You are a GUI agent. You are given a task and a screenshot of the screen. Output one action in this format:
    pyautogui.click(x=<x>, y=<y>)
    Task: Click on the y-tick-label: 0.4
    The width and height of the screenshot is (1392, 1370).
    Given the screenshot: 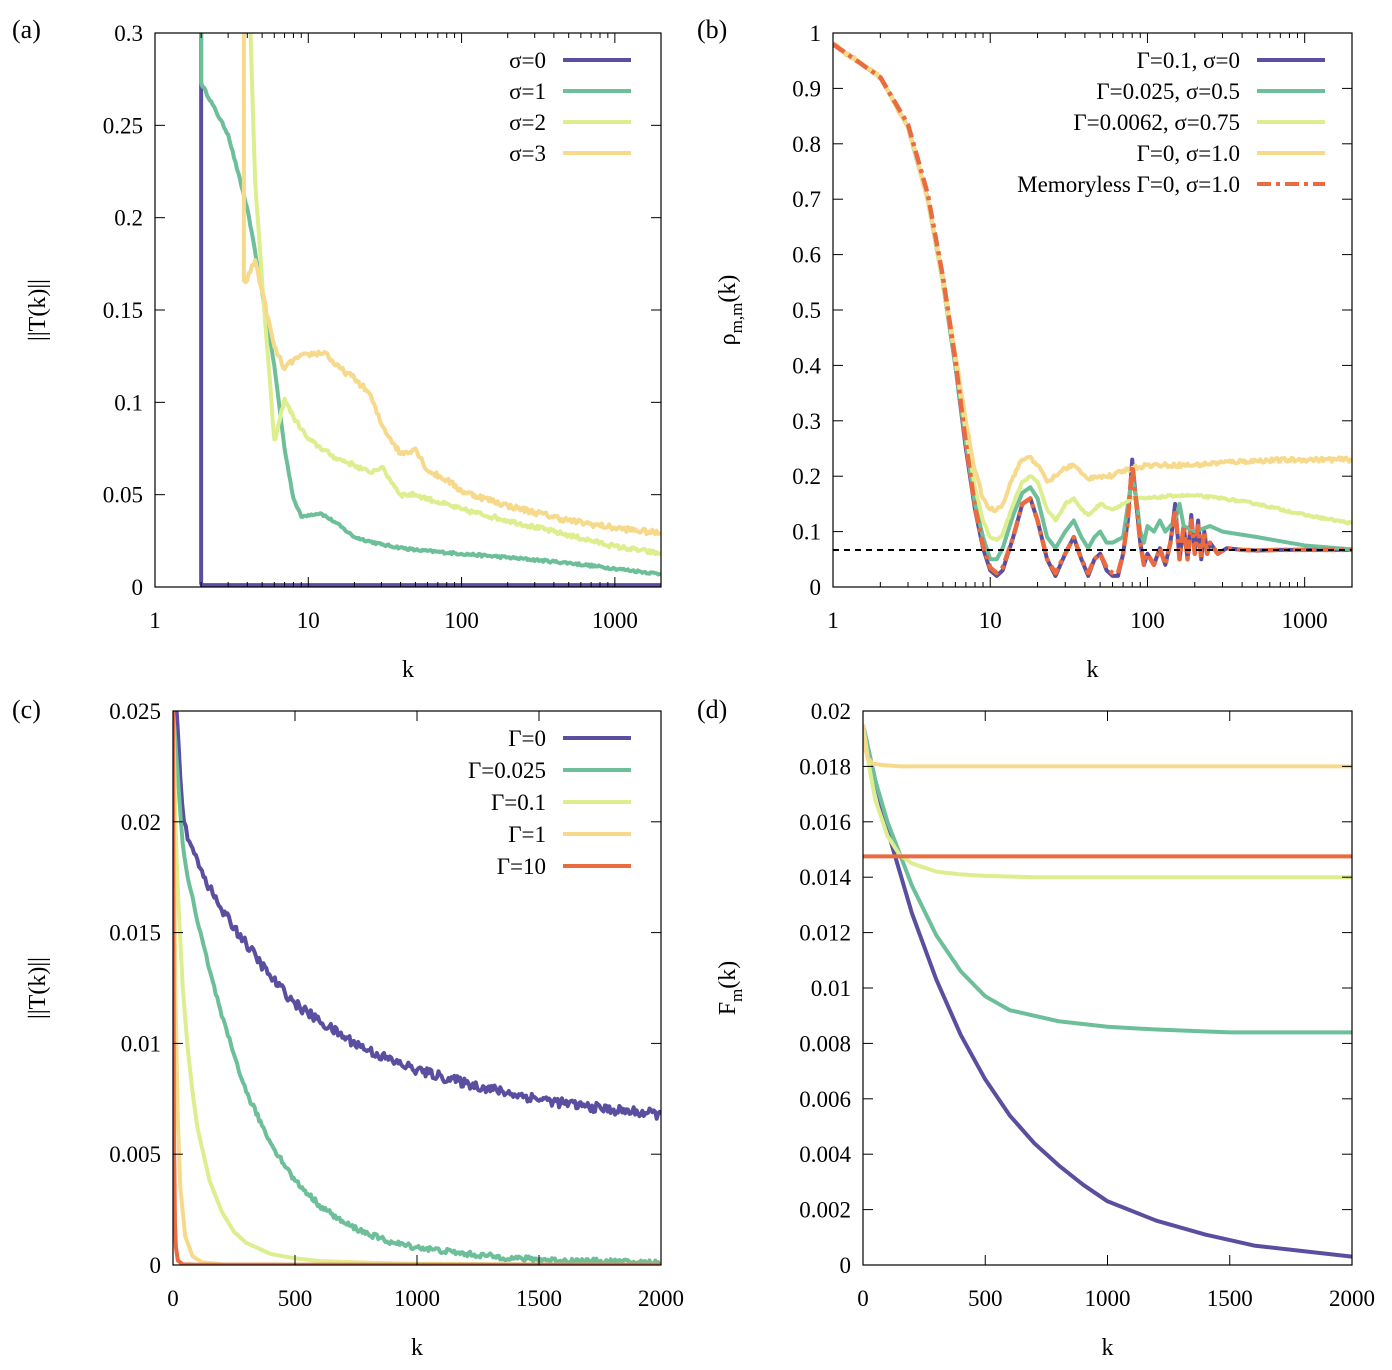 What is the action you would take?
    pyautogui.click(x=806, y=365)
    